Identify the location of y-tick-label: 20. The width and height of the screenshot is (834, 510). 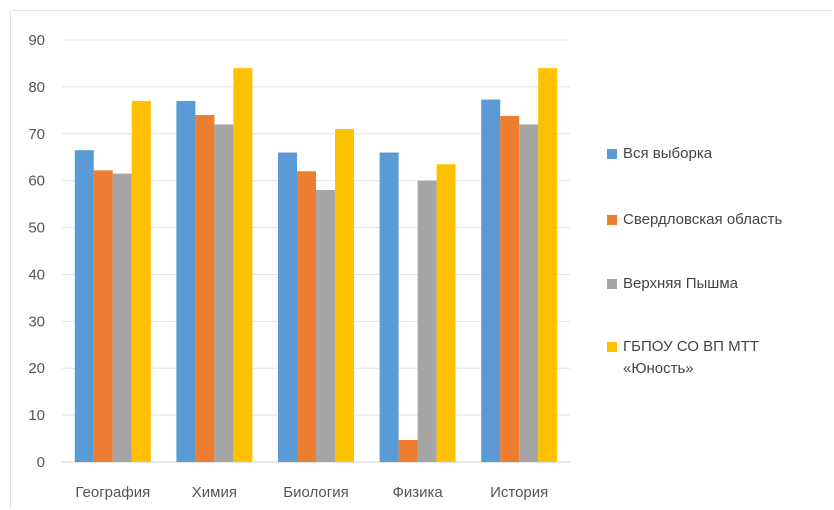
(36, 368).